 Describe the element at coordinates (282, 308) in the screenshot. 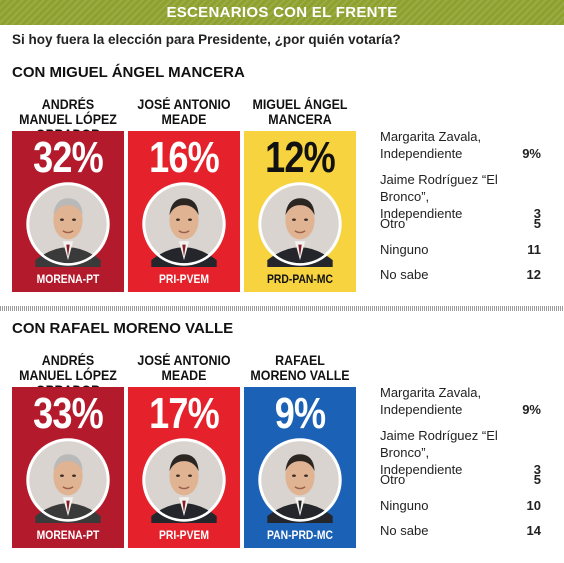

I see `section-divider` at that location.